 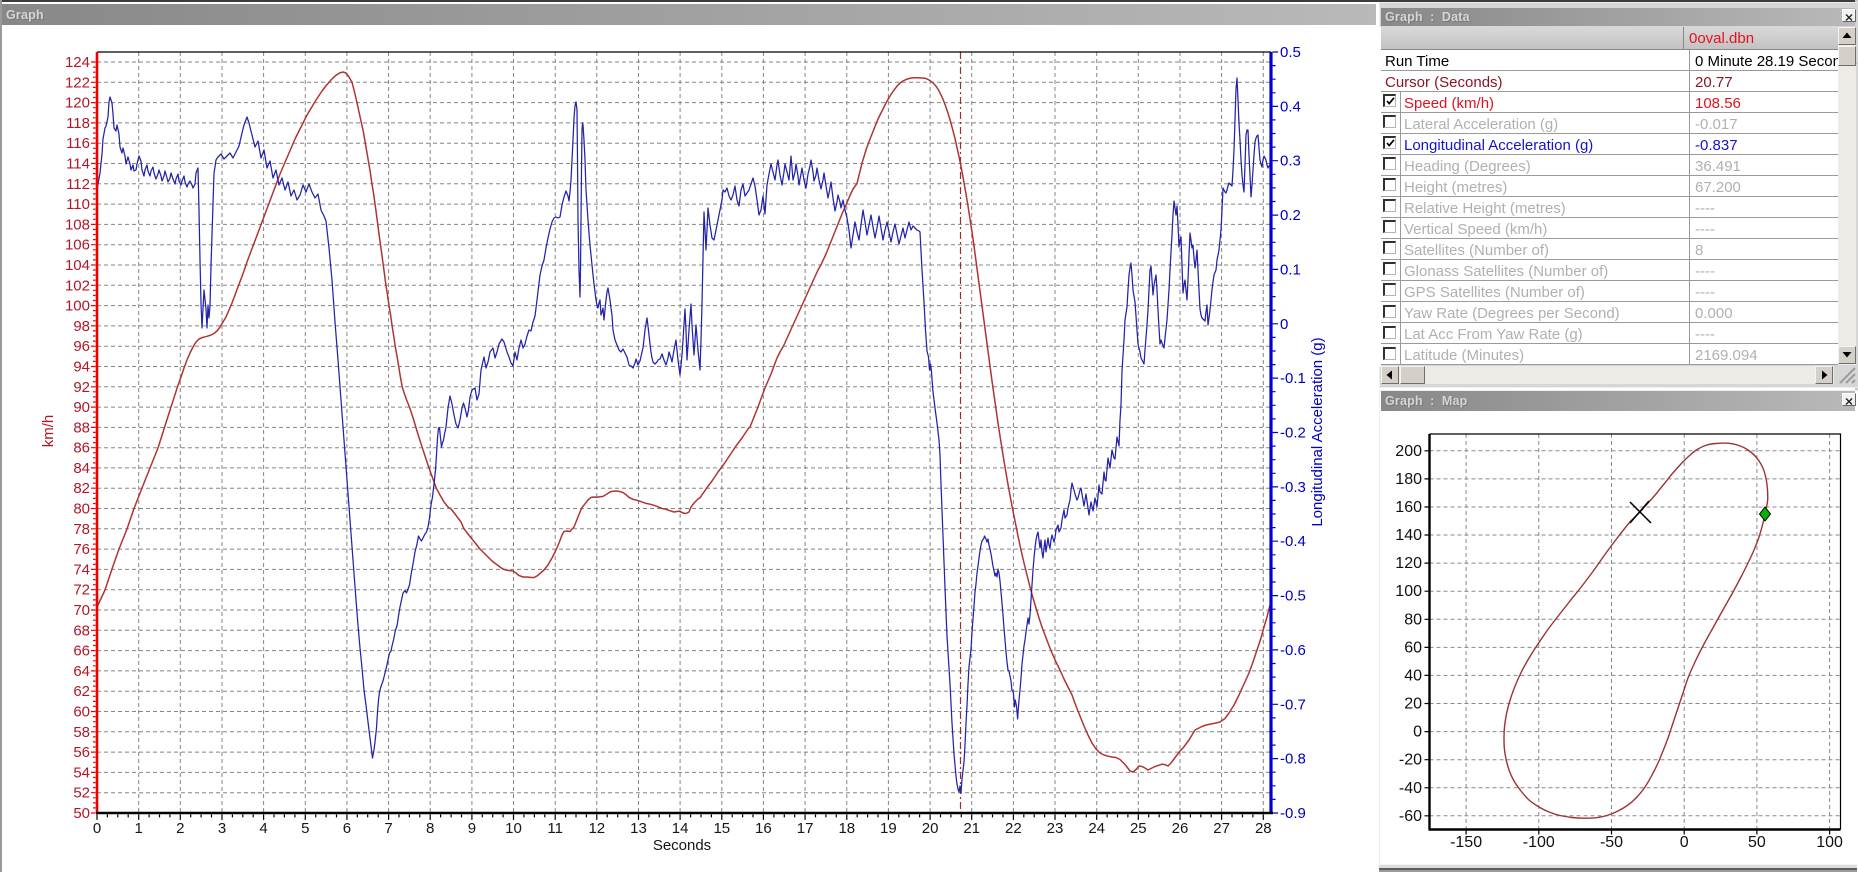 I want to click on svg-text: 26, so click(x=1180, y=828).